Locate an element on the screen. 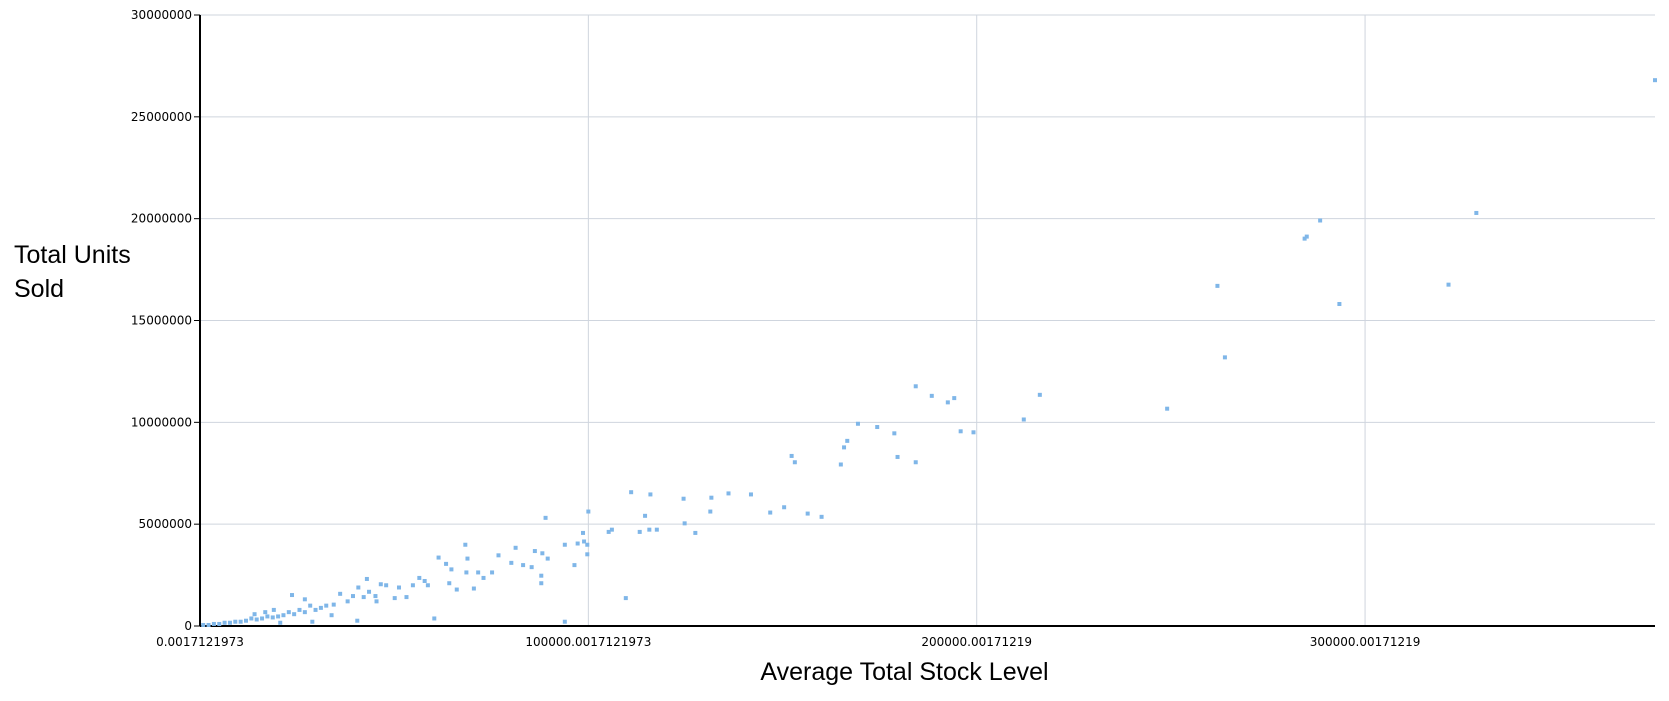 The height and width of the screenshot is (701, 1669). y-tick-label: 30000000 is located at coordinates (161, 15).